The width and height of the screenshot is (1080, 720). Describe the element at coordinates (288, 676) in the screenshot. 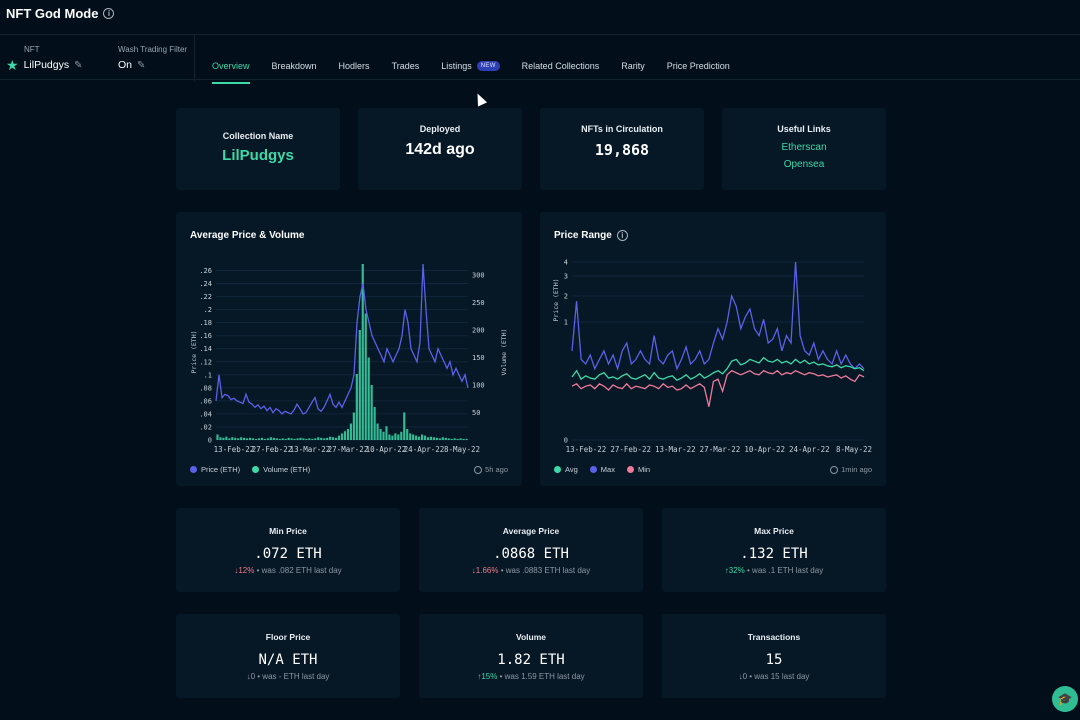

I see `metric-change: ↓0 • was - ETH last day` at that location.